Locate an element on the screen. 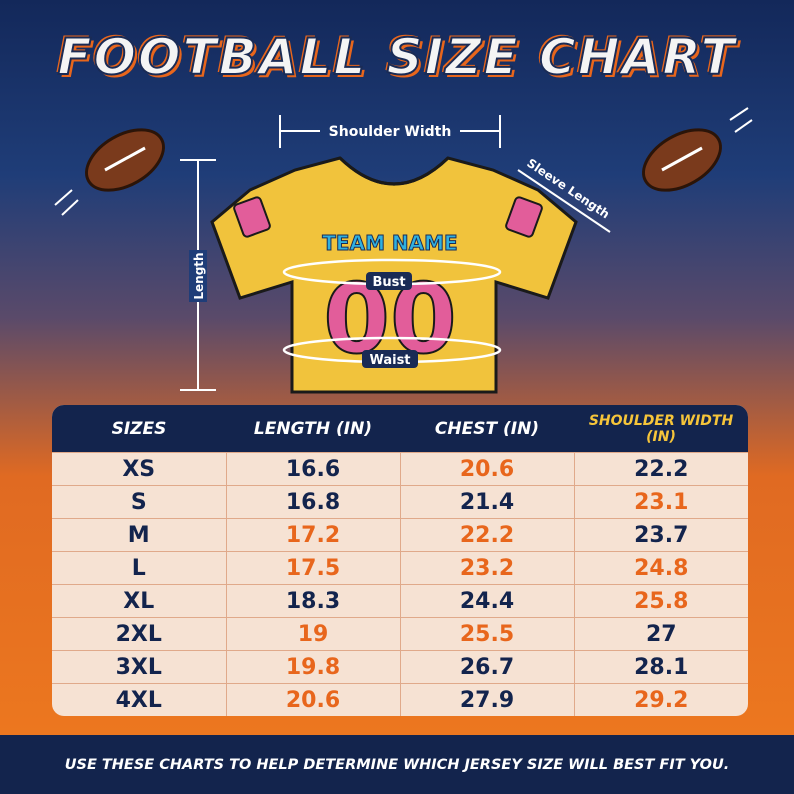  measurement-cell: 24.8 is located at coordinates (661, 568).